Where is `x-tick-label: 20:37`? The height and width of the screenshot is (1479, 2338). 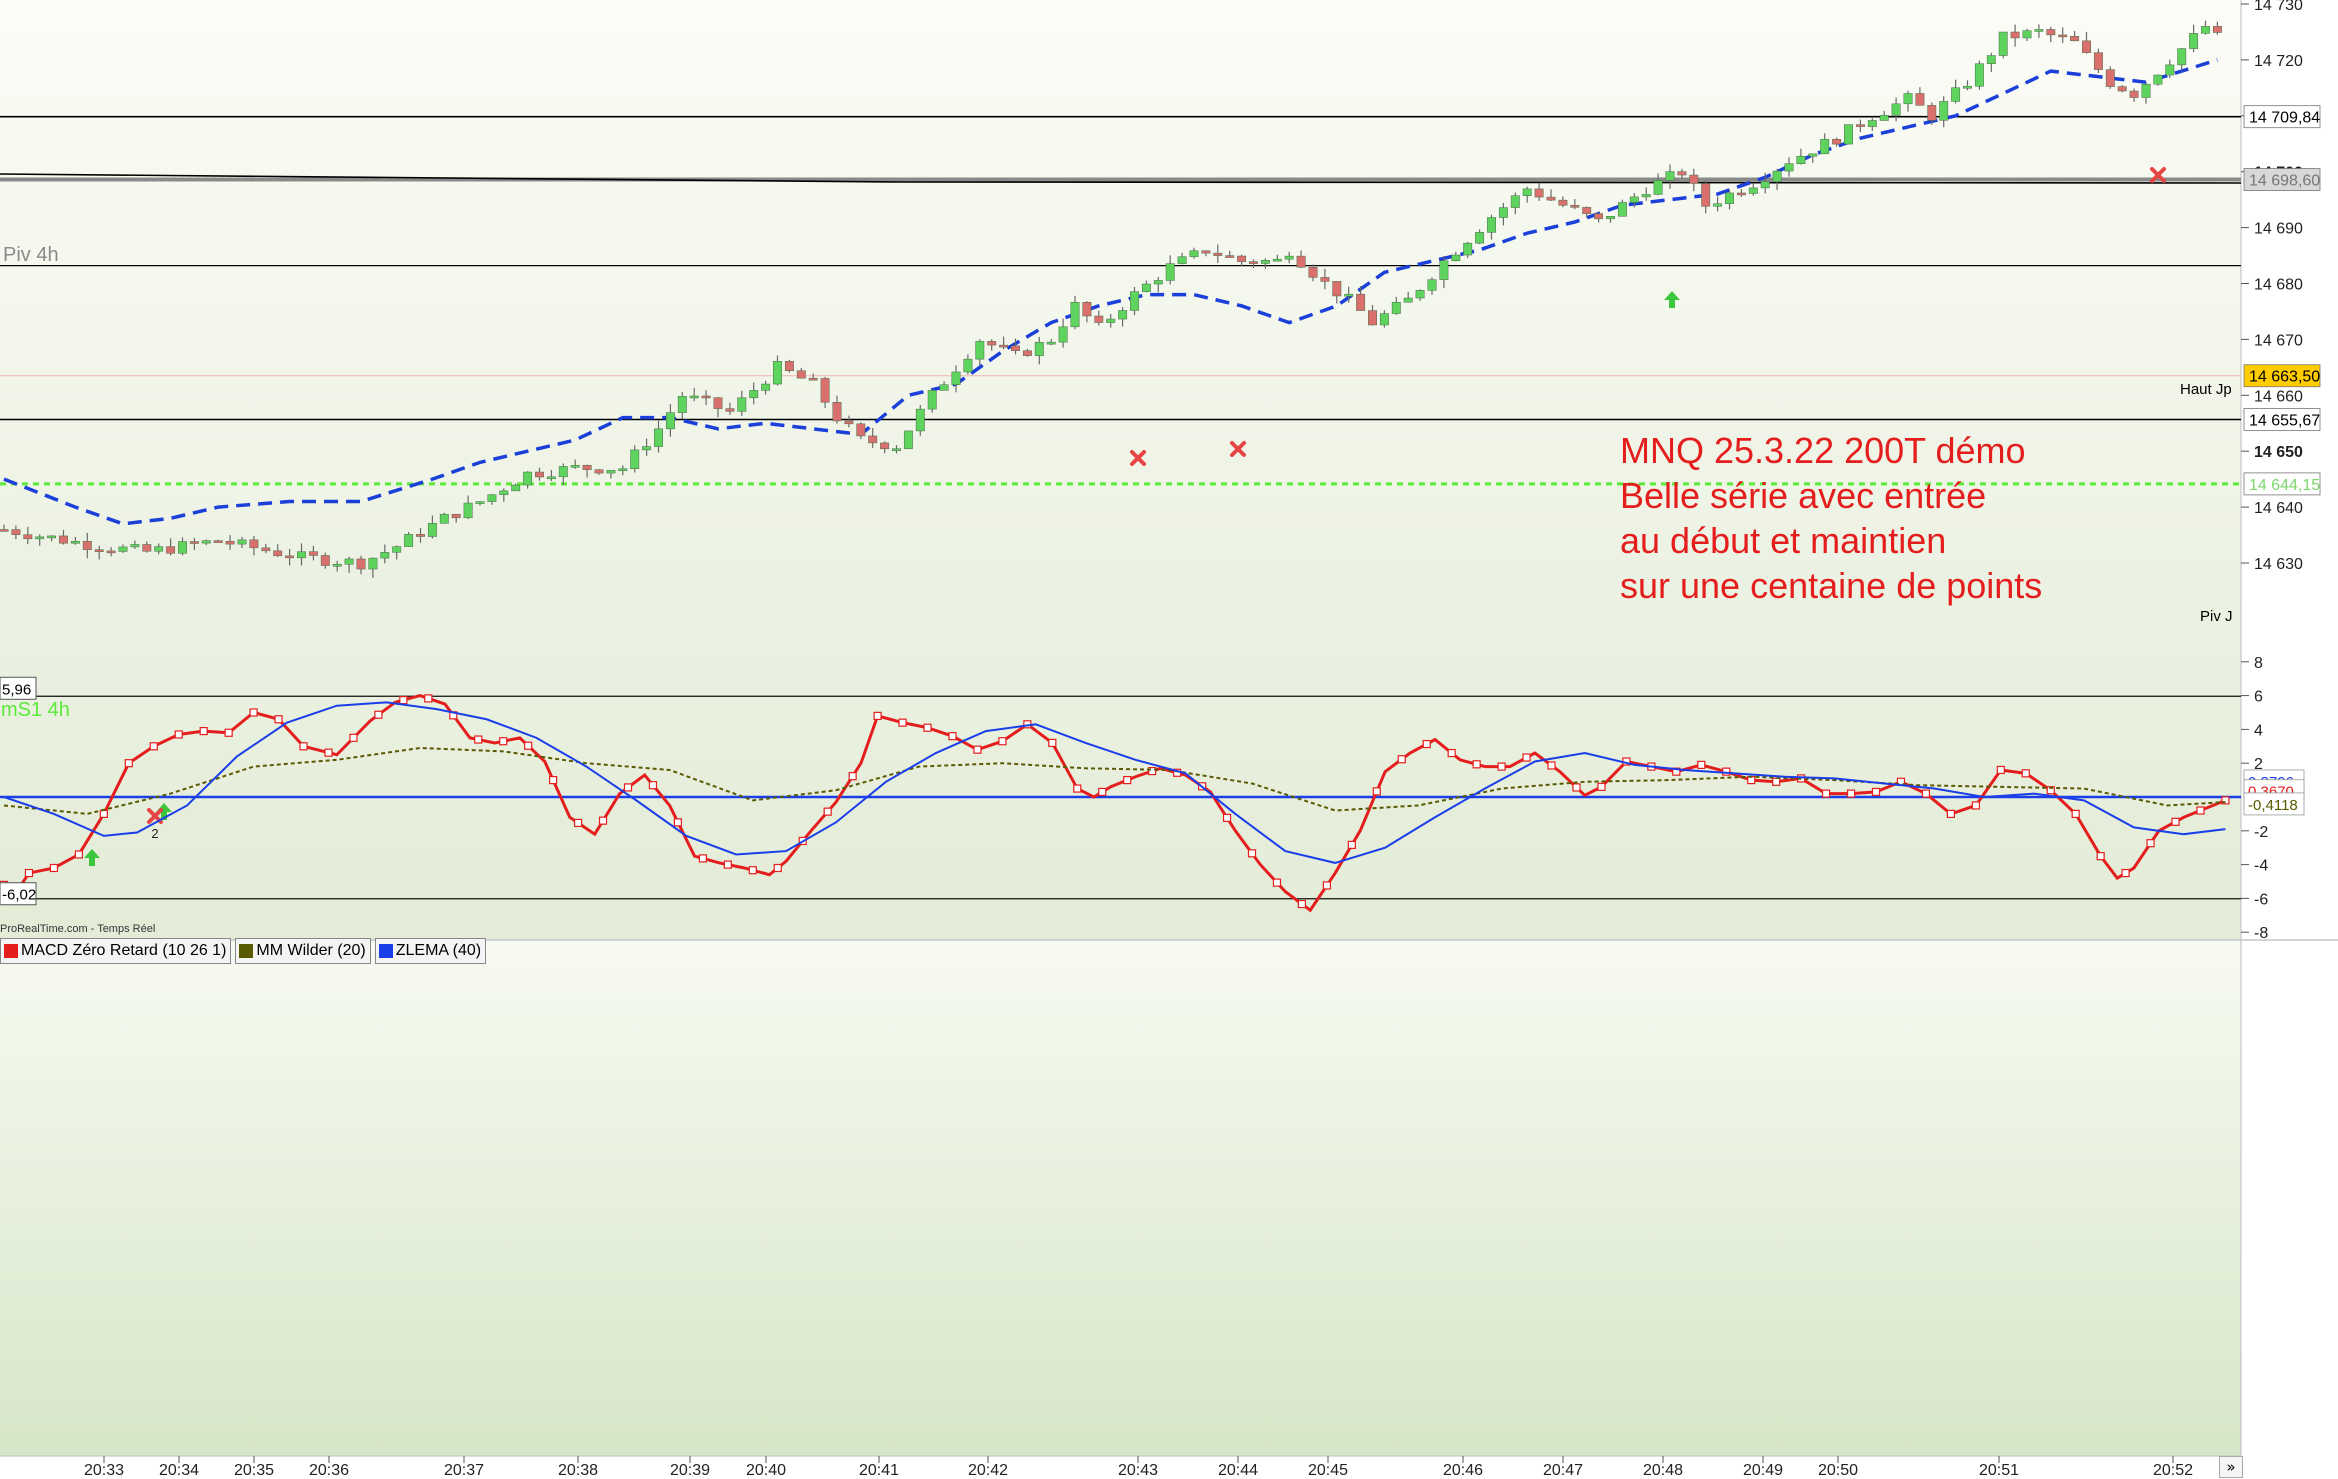
x-tick-label: 20:37 is located at coordinates (464, 1470).